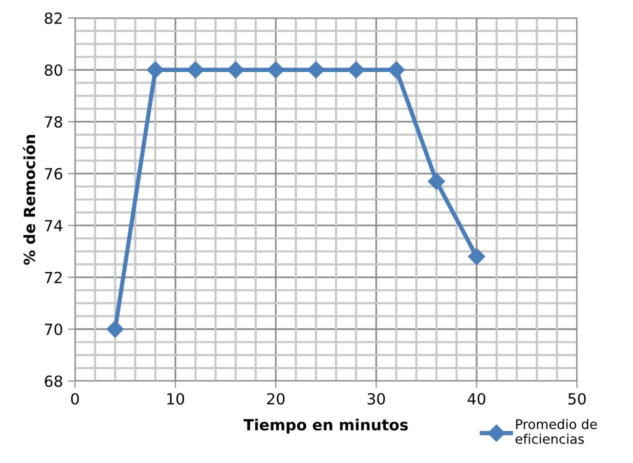 The width and height of the screenshot is (633, 463). What do you see at coordinates (577, 399) in the screenshot?
I see `x-tick-label: 50` at bounding box center [577, 399].